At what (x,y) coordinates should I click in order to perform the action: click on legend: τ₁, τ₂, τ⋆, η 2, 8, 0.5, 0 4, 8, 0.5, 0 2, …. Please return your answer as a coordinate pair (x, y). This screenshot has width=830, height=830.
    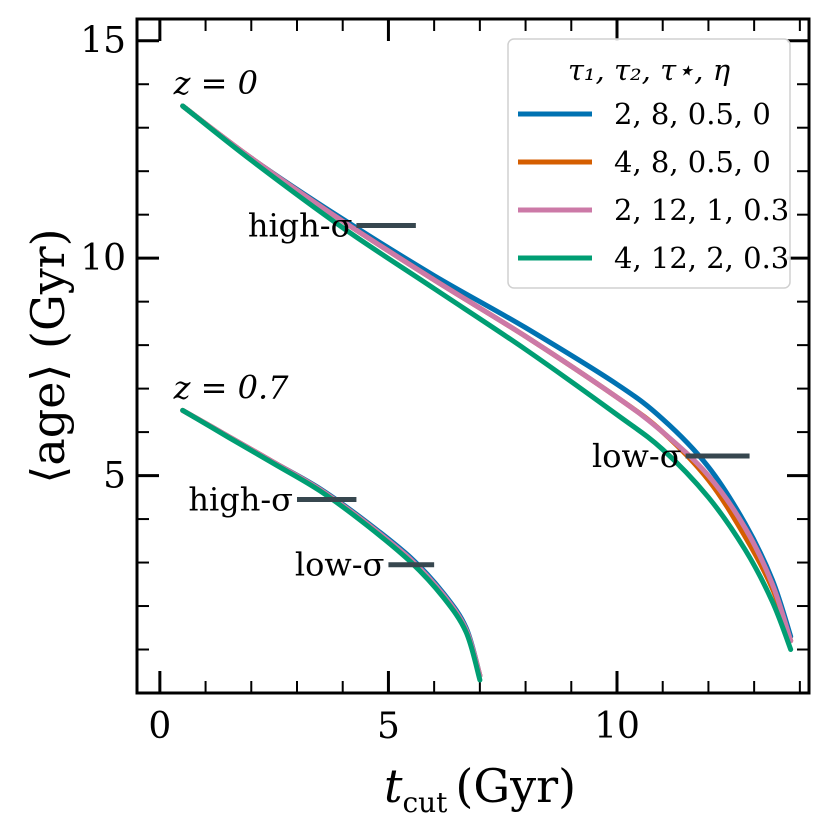
    Looking at the image, I should click on (649, 163).